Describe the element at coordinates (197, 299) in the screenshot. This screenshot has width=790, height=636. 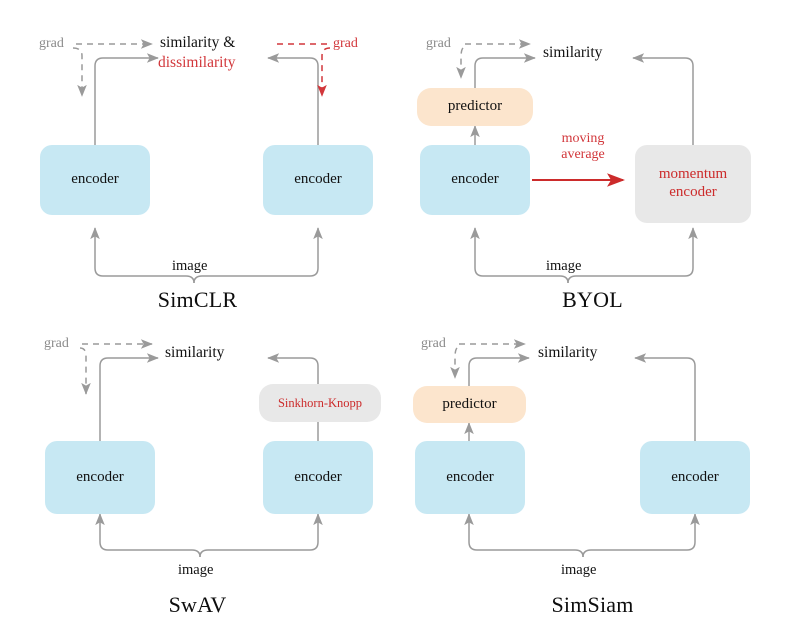
I see `panel-title-simclr: SimCLR` at that location.